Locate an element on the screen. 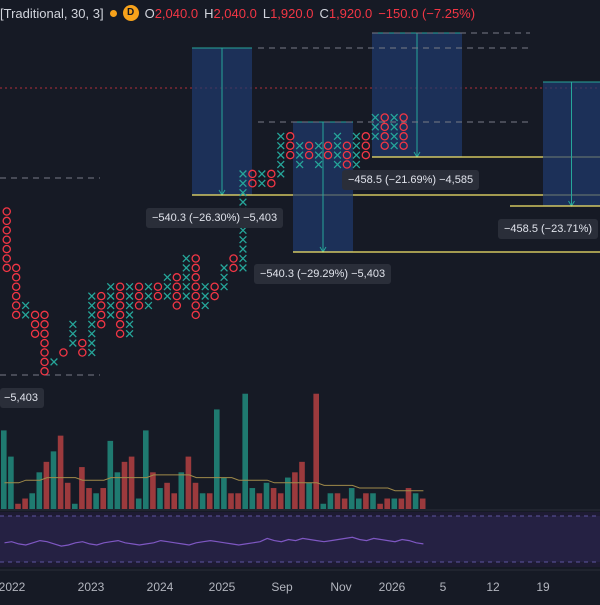 This screenshot has height=605, width=600. symbol-settings: [Traditional, 30, 3] is located at coordinates (52, 13).